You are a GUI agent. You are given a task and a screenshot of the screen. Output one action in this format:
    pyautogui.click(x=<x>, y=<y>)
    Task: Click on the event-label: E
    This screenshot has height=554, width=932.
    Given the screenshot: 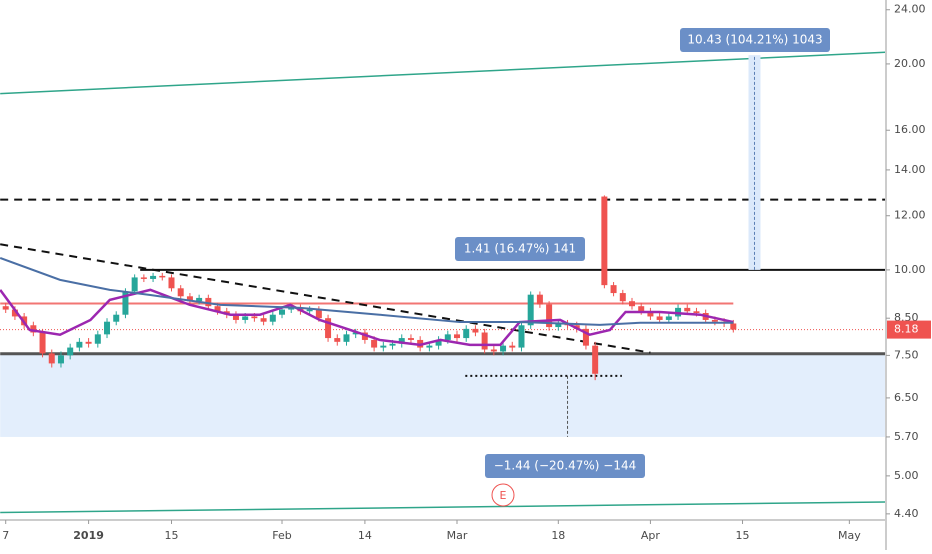 What is the action you would take?
    pyautogui.click(x=503, y=495)
    